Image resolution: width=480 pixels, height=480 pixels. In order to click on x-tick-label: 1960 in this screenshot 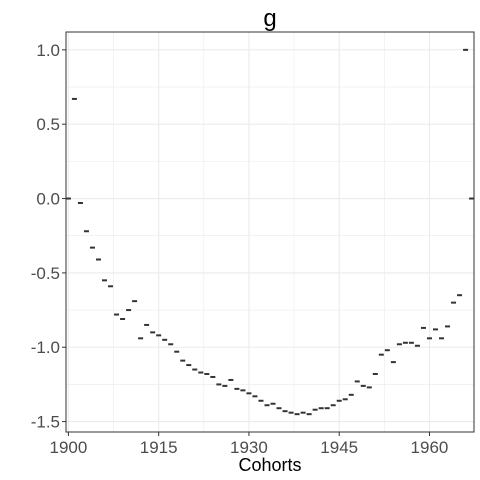, I will do `click(430, 447)`.